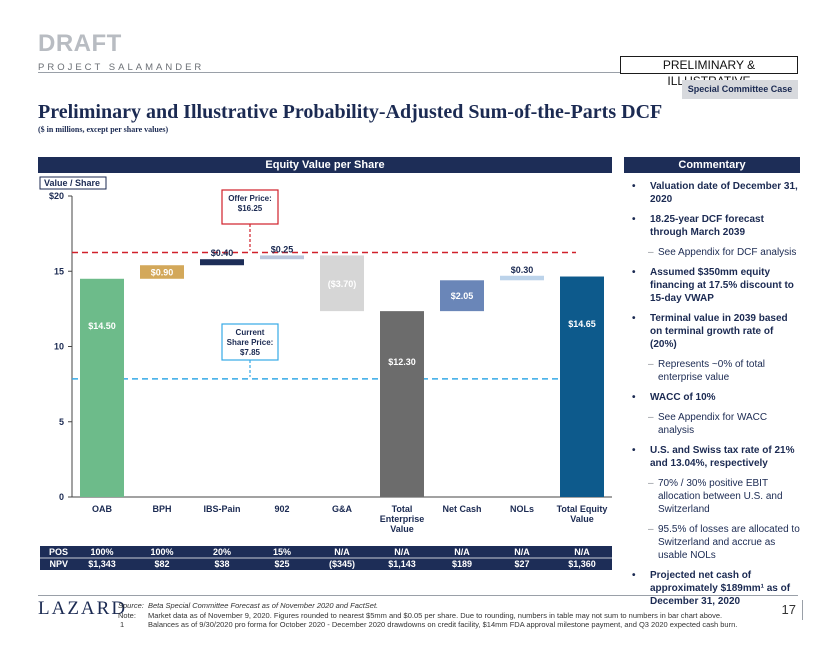 This screenshot has width=840, height=649. What do you see at coordinates (582, 564) in the screenshot?
I see `table-cell: $1,360` at bounding box center [582, 564].